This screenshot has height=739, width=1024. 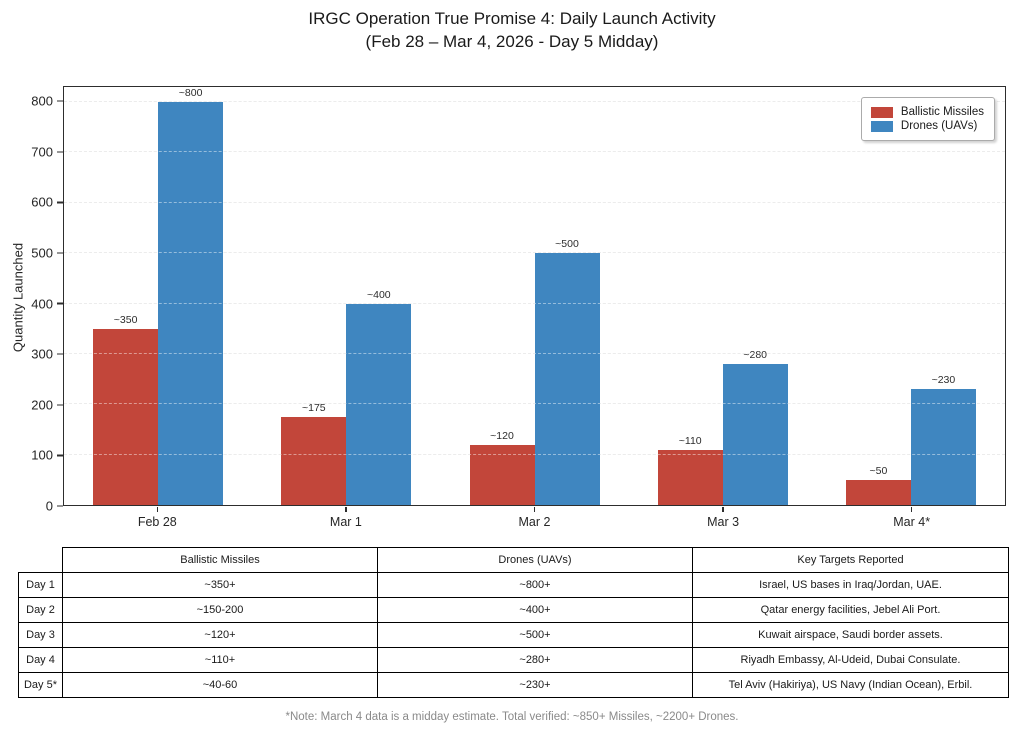 I want to click on x-tick: Feb 28, so click(x=157, y=523).